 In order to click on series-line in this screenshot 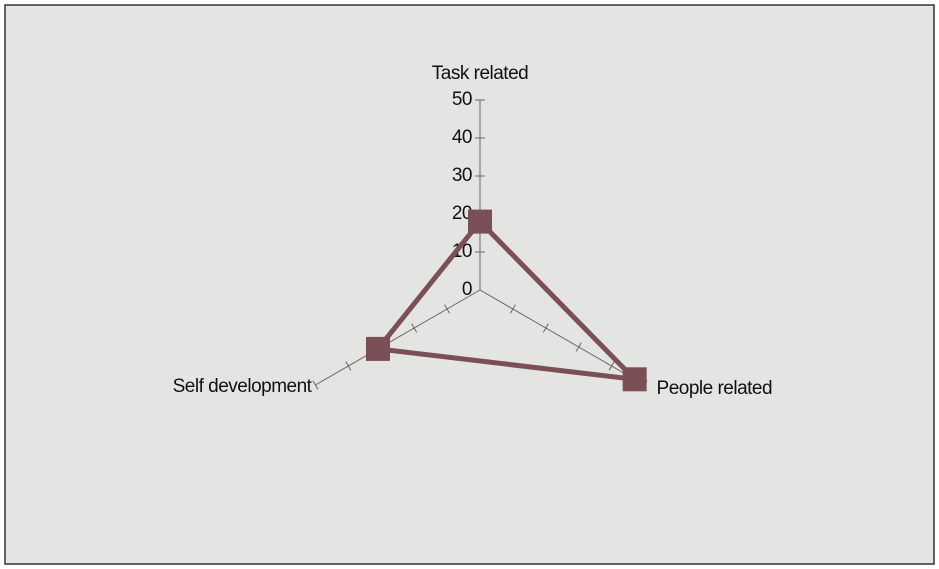, I will do `click(506, 300)`.